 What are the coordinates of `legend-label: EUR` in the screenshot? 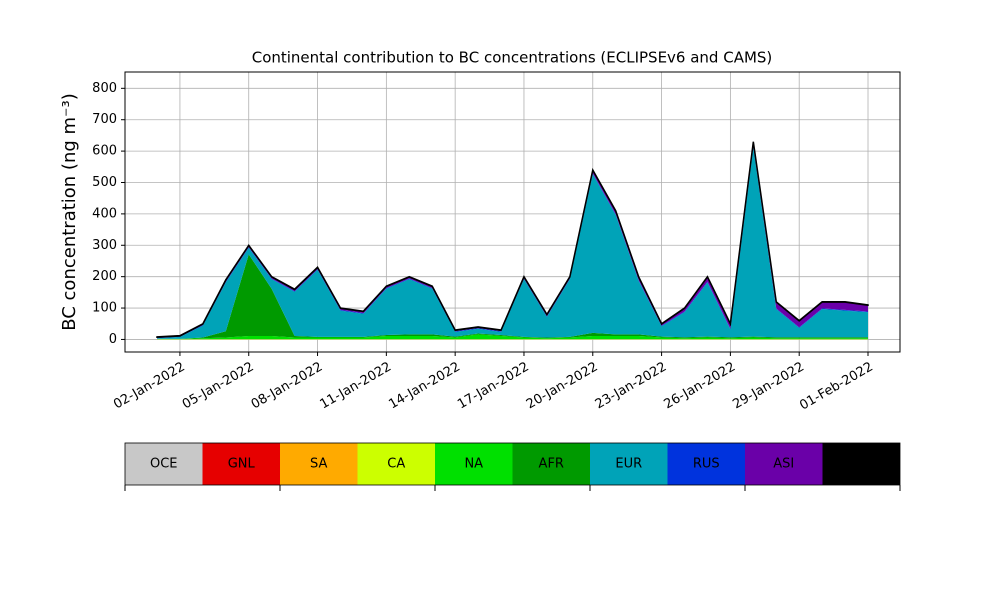 It's located at (628, 464).